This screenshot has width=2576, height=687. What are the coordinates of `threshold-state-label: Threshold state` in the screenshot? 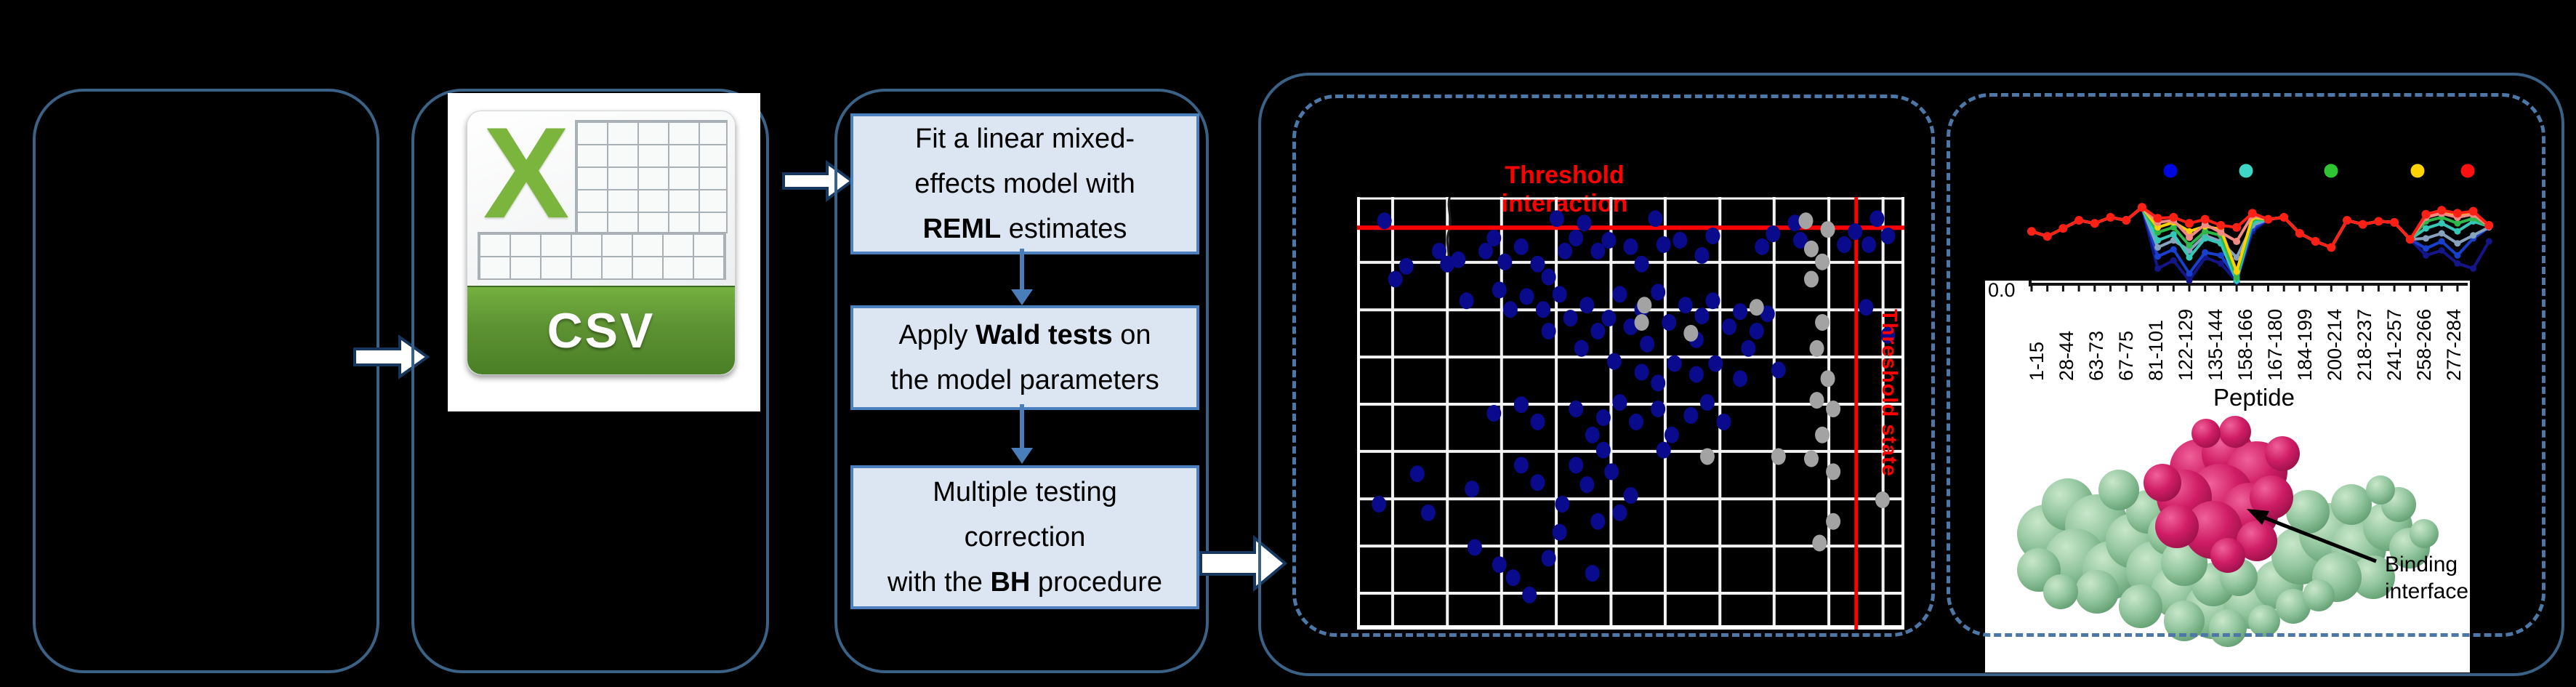 It's located at (1889, 393).